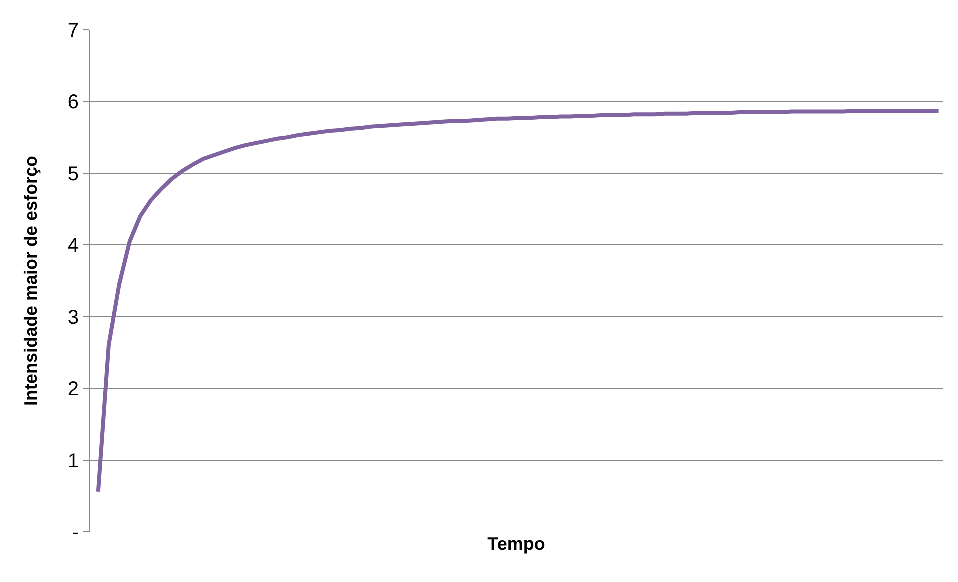 The height and width of the screenshot is (582, 958). What do you see at coordinates (75, 533) in the screenshot?
I see `y-tick-label: -` at bounding box center [75, 533].